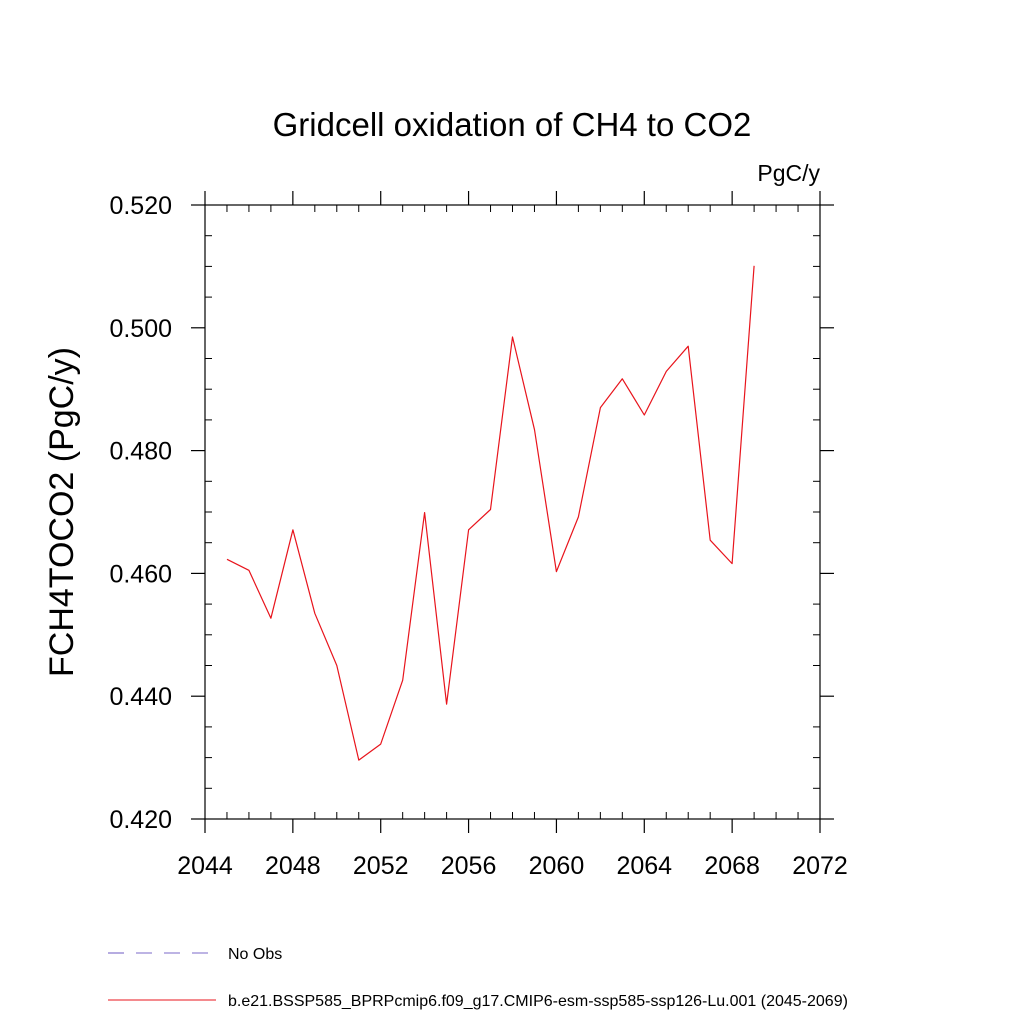 This screenshot has height=1024, width=1024. What do you see at coordinates (205, 866) in the screenshot?
I see `x-tick-label: 2044` at bounding box center [205, 866].